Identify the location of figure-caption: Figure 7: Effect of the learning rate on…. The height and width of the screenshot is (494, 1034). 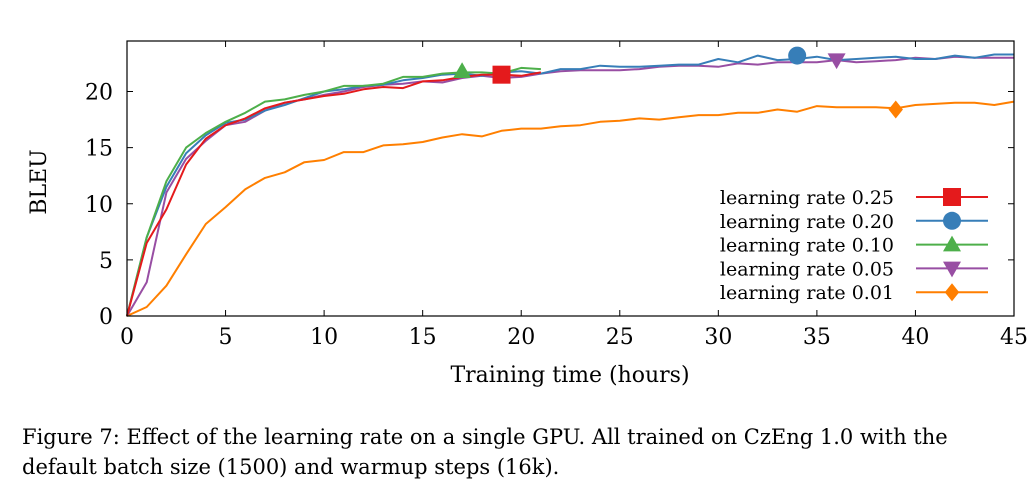
(485, 452).